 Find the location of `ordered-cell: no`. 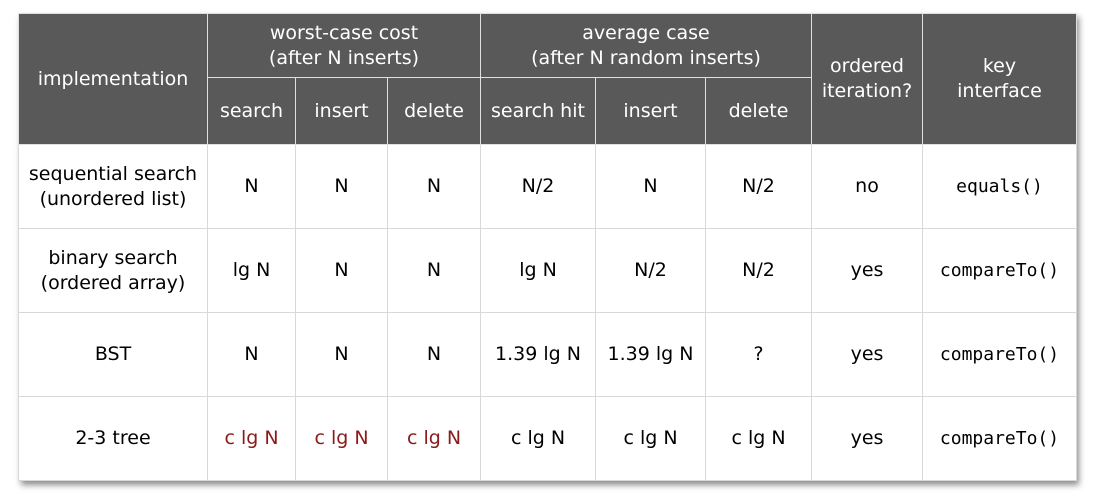

ordered-cell: no is located at coordinates (867, 186).